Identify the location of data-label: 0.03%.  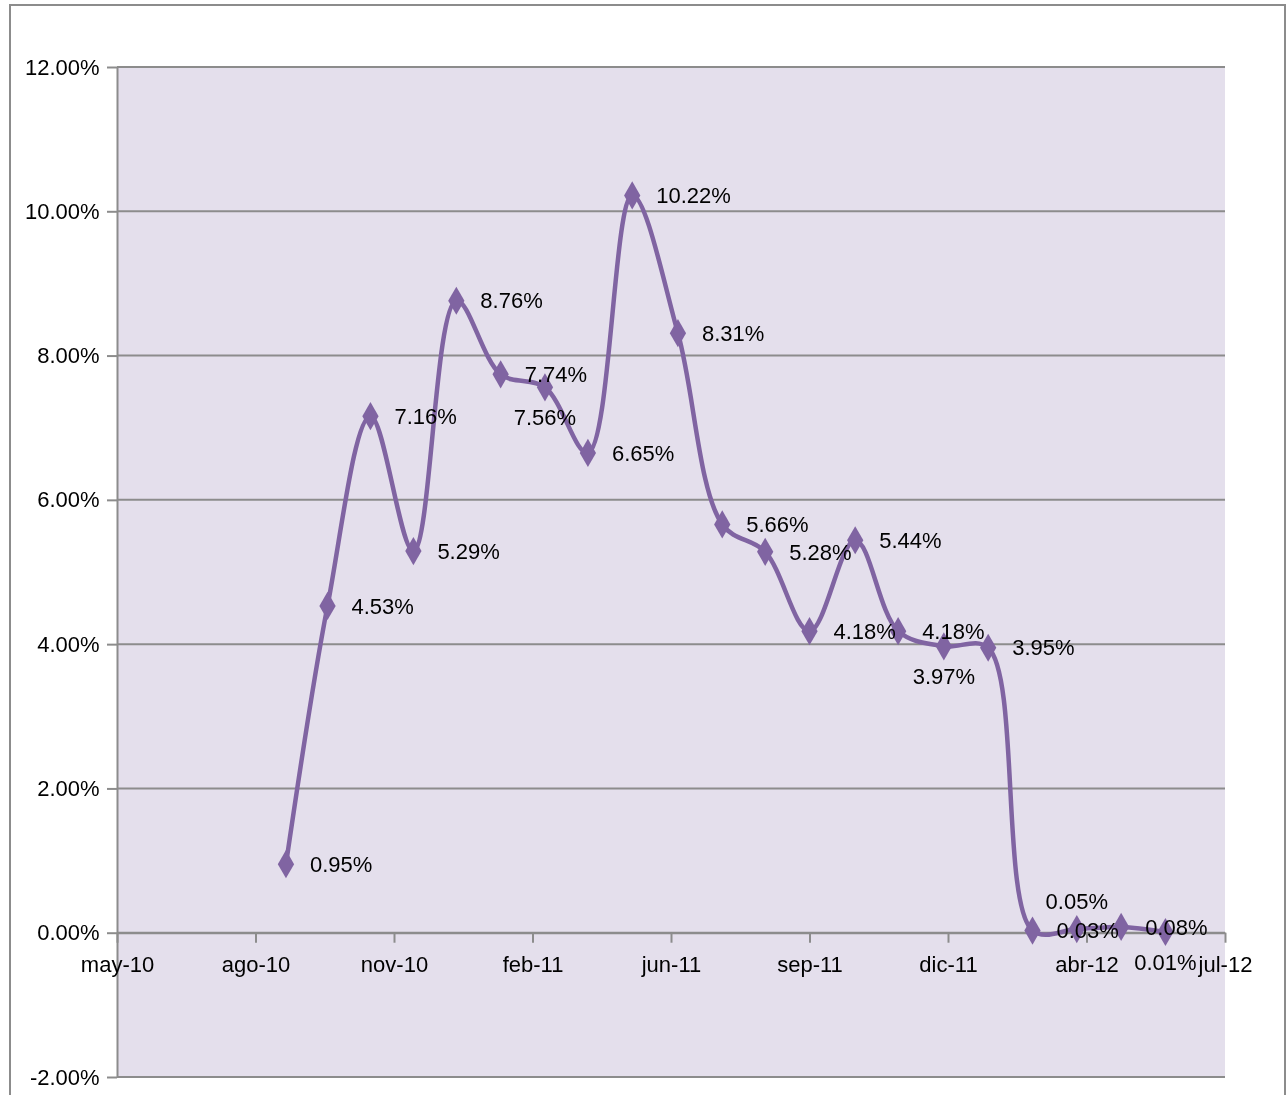
(1087, 931).